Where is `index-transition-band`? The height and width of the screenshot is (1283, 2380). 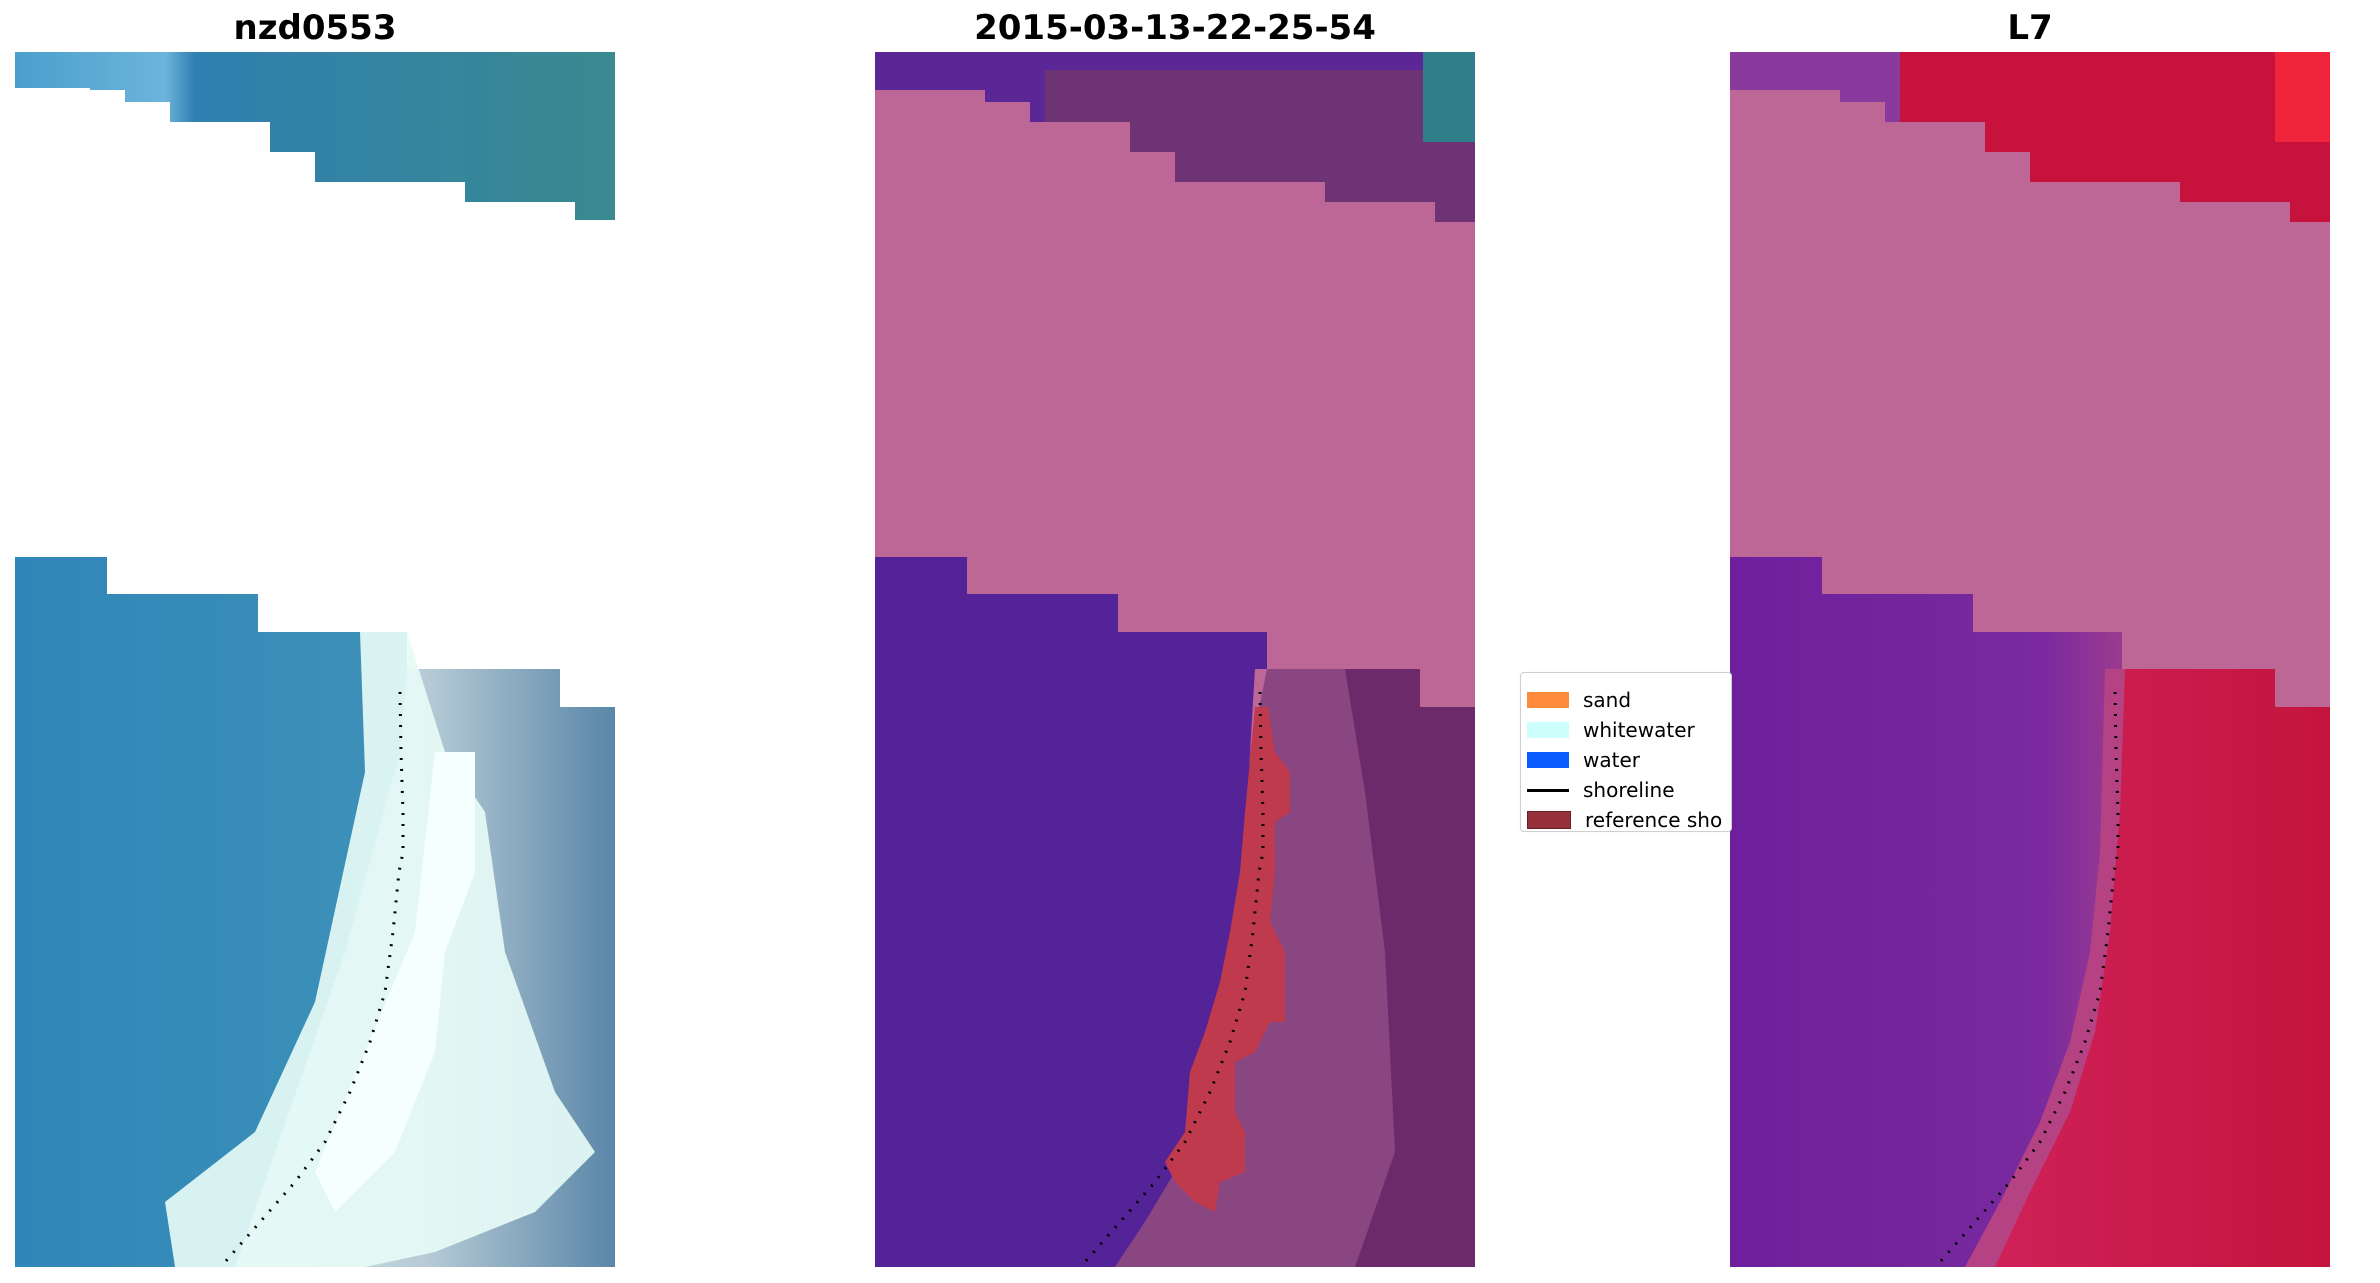
index-transition-band is located at coordinates (2045, 968).